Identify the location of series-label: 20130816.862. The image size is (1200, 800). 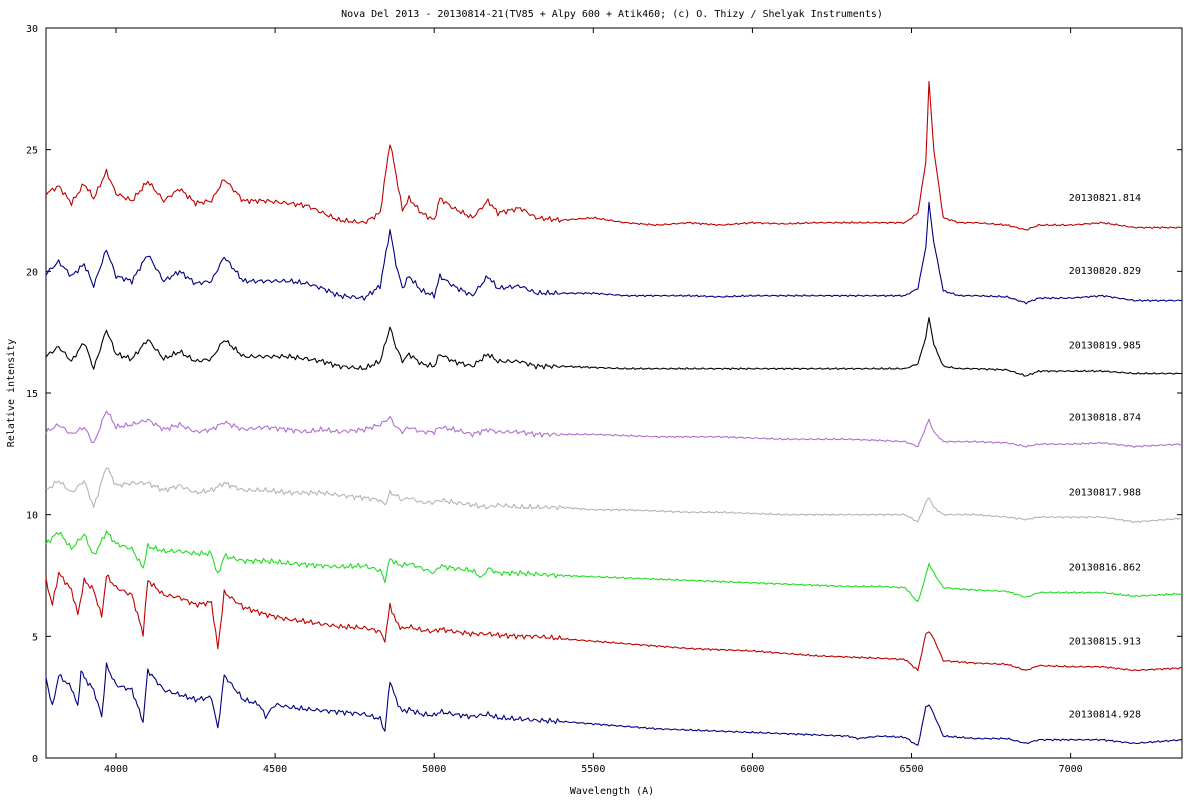
(1105, 567).